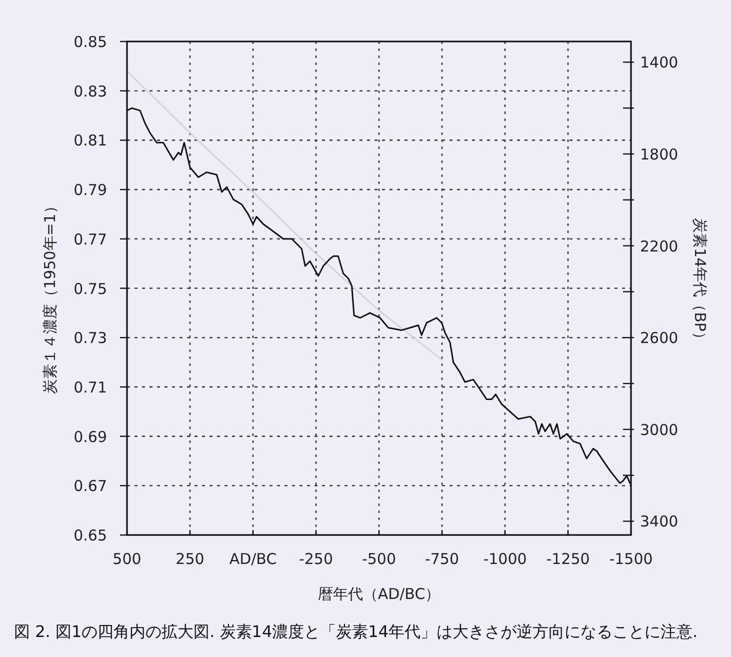 The height and width of the screenshot is (657, 731). What do you see at coordinates (442, 559) in the screenshot?
I see `x-tick-label: -750` at bounding box center [442, 559].